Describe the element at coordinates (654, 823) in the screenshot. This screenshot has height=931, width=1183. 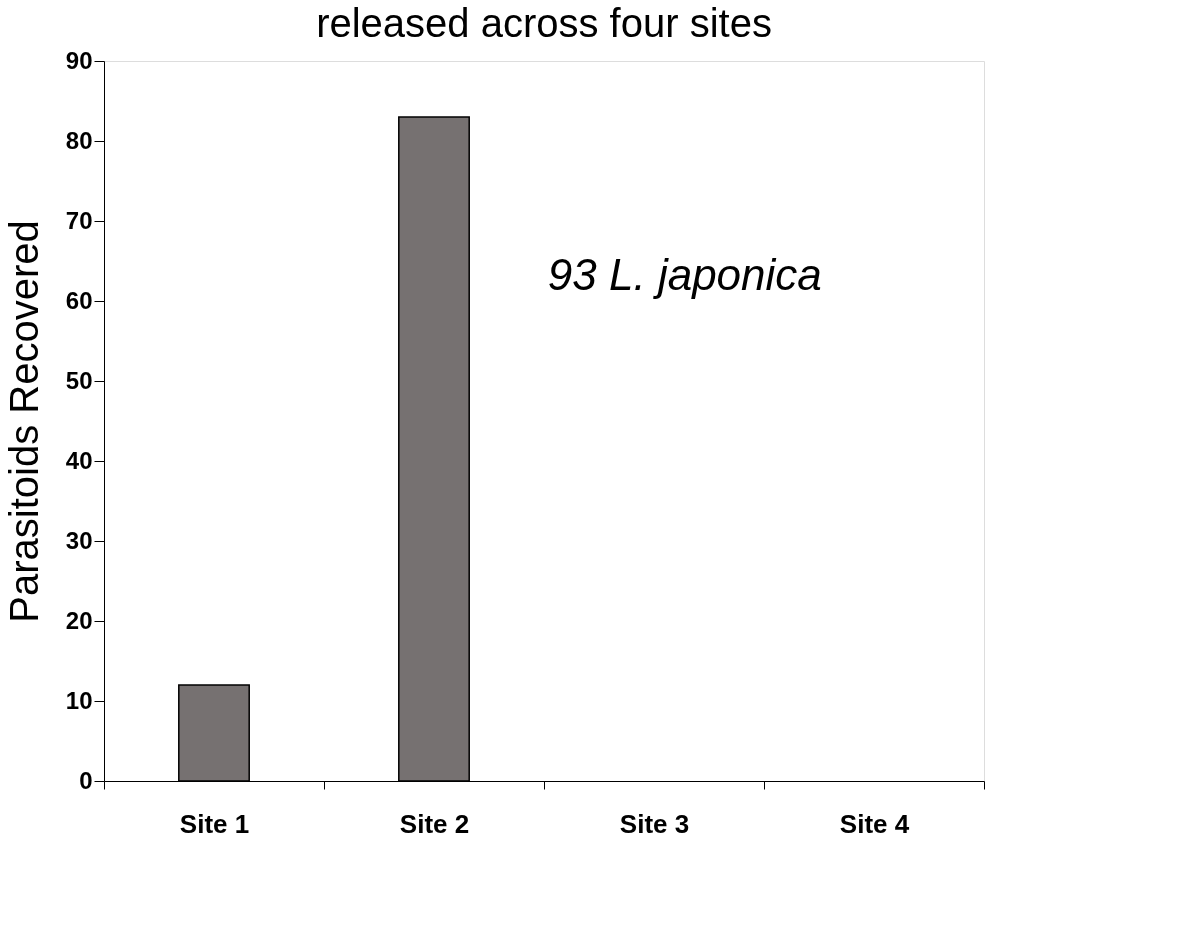
I see `x-tick-label: Site 3` at that location.